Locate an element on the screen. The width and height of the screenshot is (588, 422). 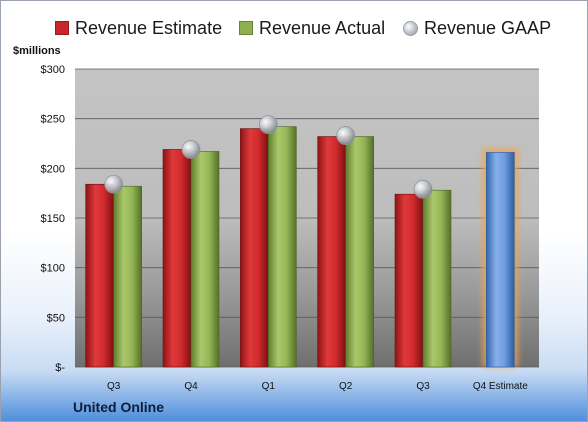
x-tick-label: Q4 is located at coordinates (191, 386).